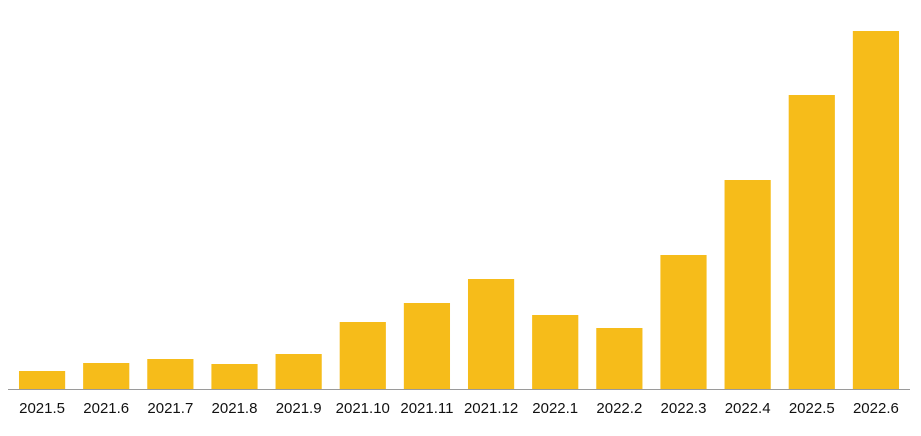 The image size is (921, 436). What do you see at coordinates (812, 408) in the screenshot?
I see `x-tick-label: 2022.5` at bounding box center [812, 408].